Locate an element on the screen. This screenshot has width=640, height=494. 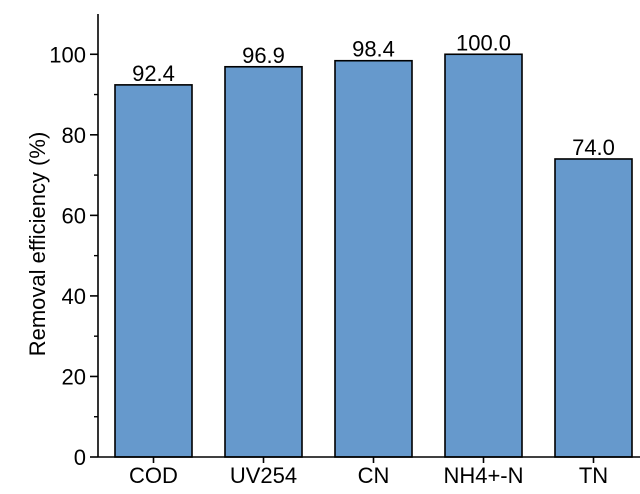
x-tick-label-cod: COD is located at coordinates (153, 475).